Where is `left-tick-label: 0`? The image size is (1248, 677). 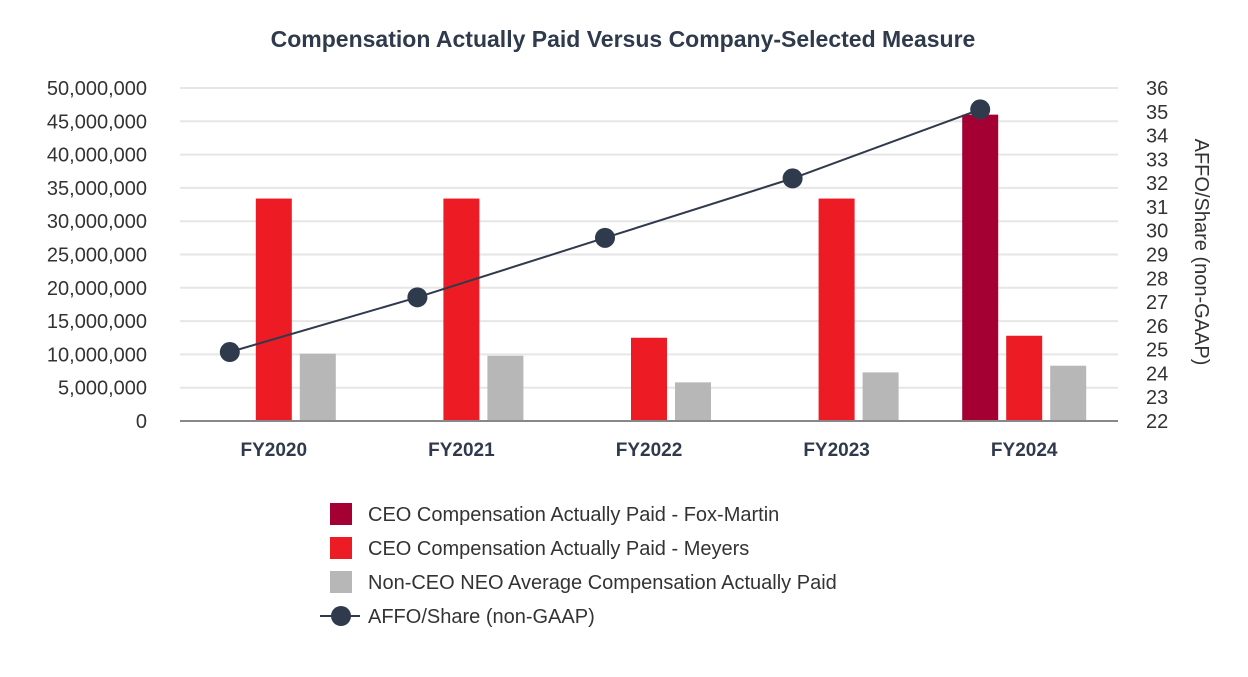
left-tick-label: 0 is located at coordinates (141, 422).